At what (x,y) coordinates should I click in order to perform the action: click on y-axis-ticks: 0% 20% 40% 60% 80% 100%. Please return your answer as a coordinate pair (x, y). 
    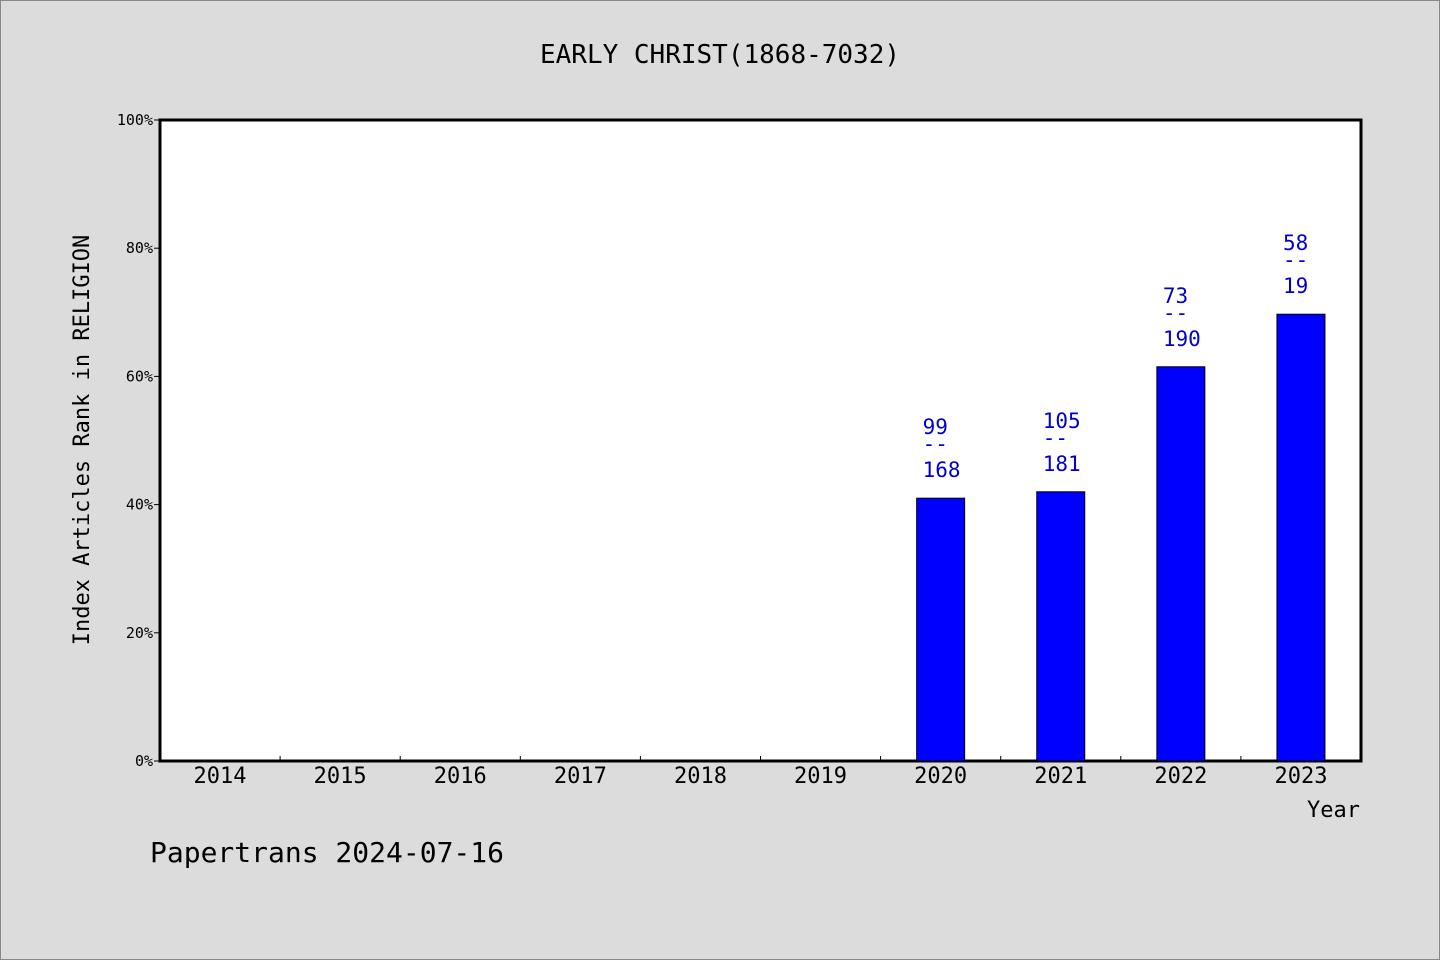
    Looking at the image, I should click on (138, 440).